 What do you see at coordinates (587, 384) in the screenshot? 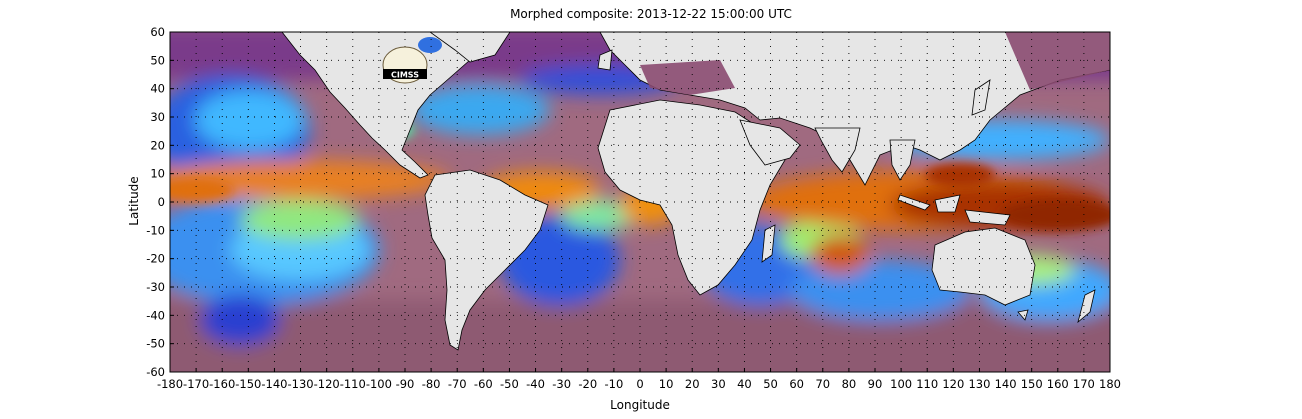
I see `x-tick-label: -20` at bounding box center [587, 384].